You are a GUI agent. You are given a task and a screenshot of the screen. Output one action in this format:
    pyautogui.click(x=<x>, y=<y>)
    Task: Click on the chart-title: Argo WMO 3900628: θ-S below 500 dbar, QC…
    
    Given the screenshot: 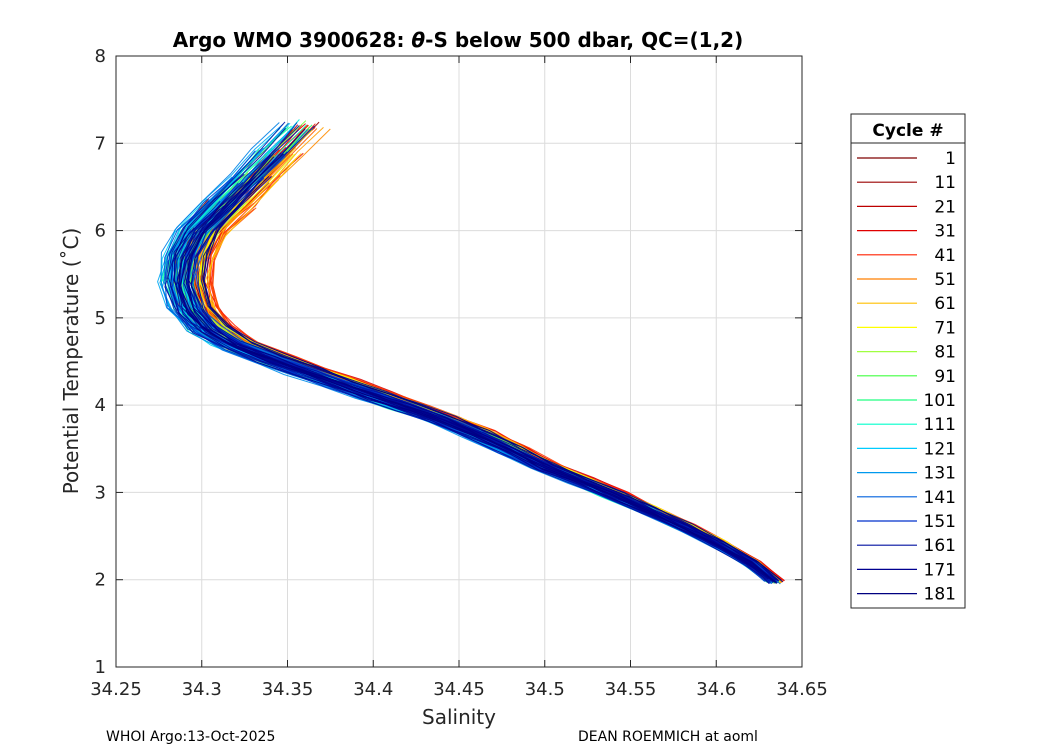 What is the action you would take?
    pyautogui.click(x=458, y=40)
    